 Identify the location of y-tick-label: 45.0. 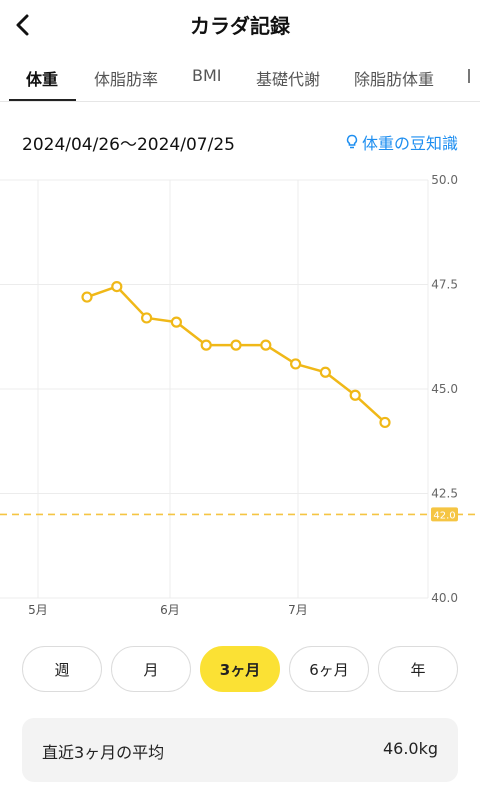
(444, 389).